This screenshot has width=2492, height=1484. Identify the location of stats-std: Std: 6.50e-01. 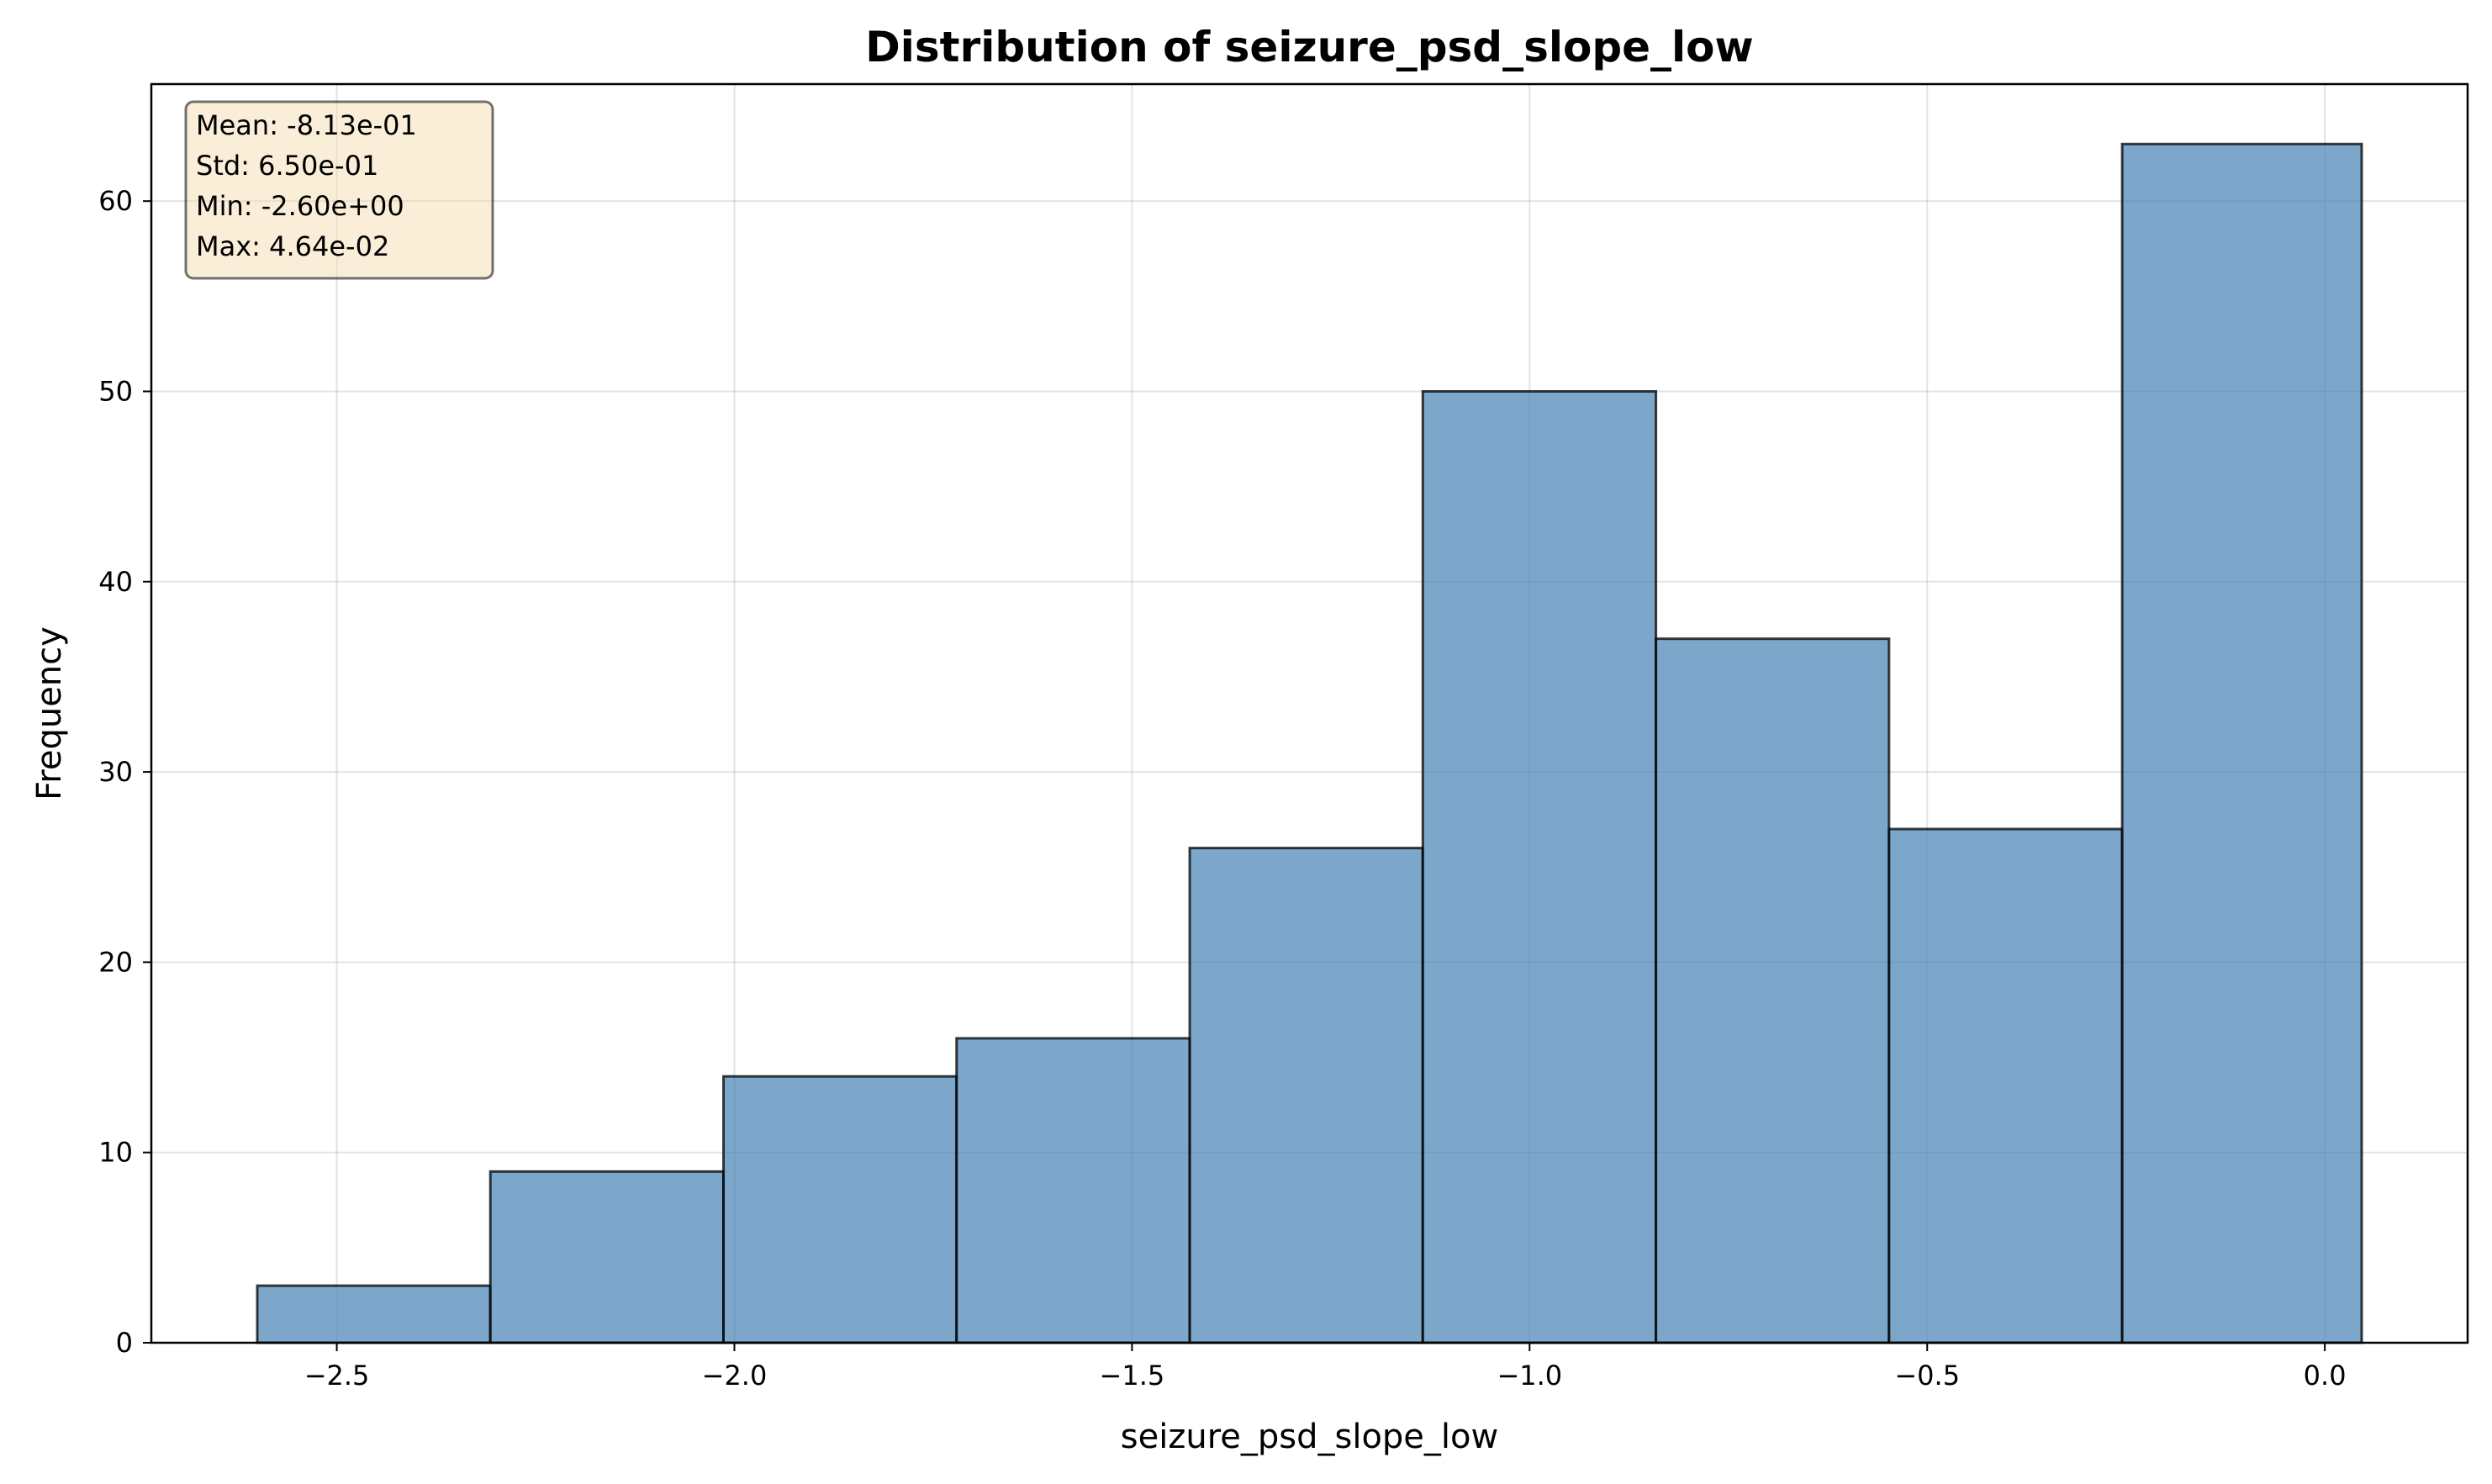
(287, 166).